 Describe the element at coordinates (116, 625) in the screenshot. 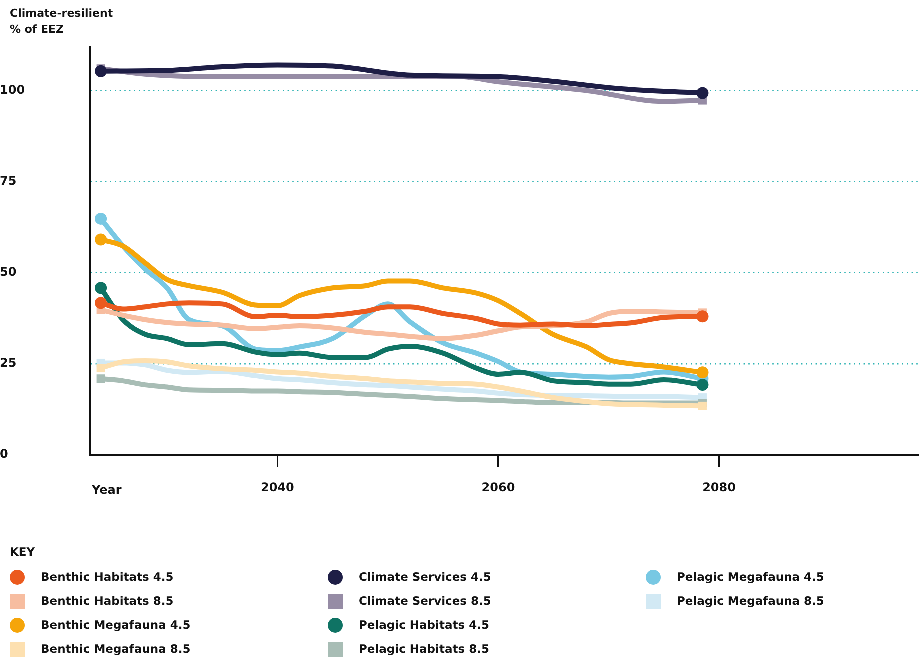

I see `legend-label: Benthic Megafauna 4.5` at that location.